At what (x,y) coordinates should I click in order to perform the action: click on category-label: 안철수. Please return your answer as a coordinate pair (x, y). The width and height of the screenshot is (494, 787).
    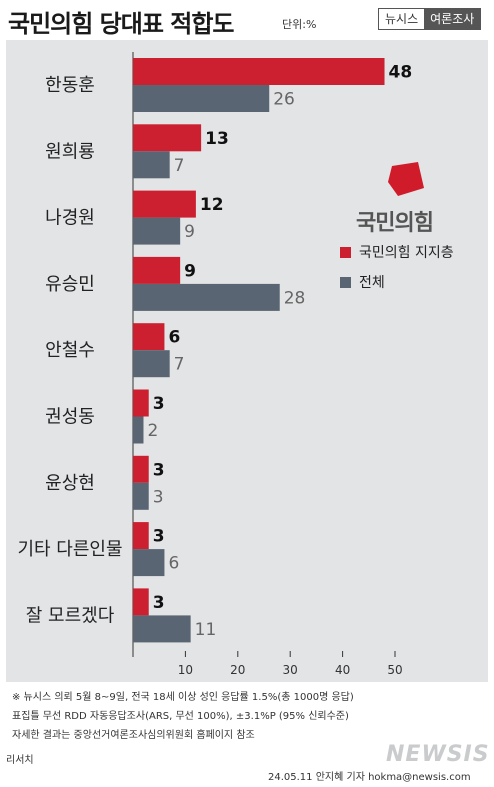
    Looking at the image, I should click on (70, 350).